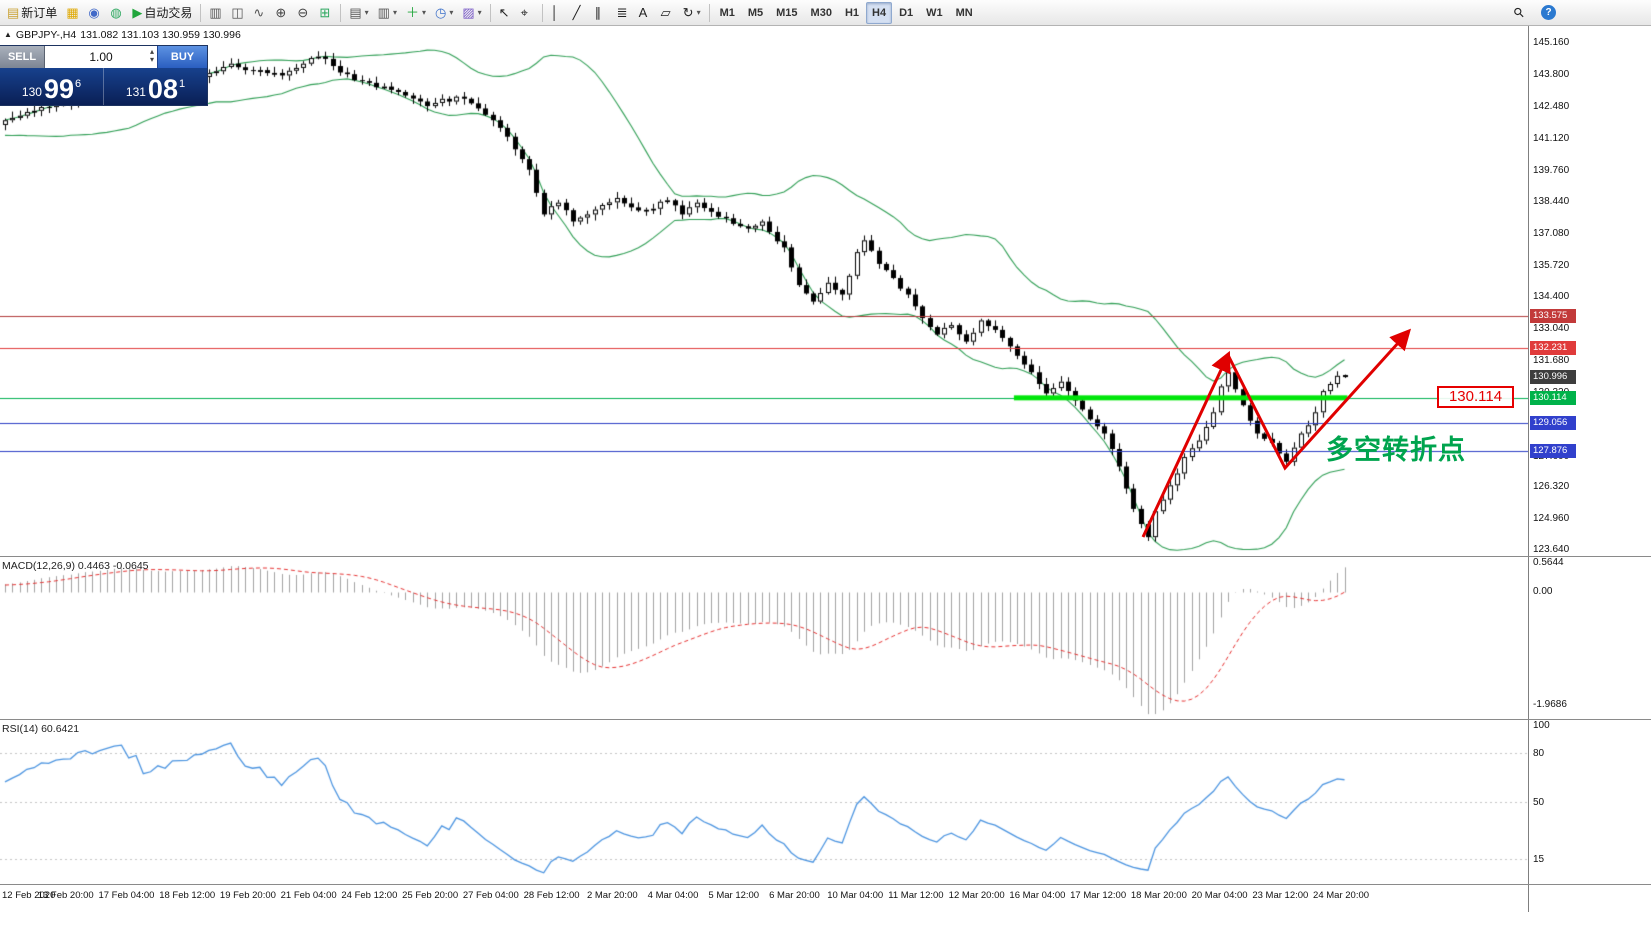 The height and width of the screenshot is (946, 1651). What do you see at coordinates (303, 13) in the screenshot?
I see `zoom-out-button: ⊖` at bounding box center [303, 13].